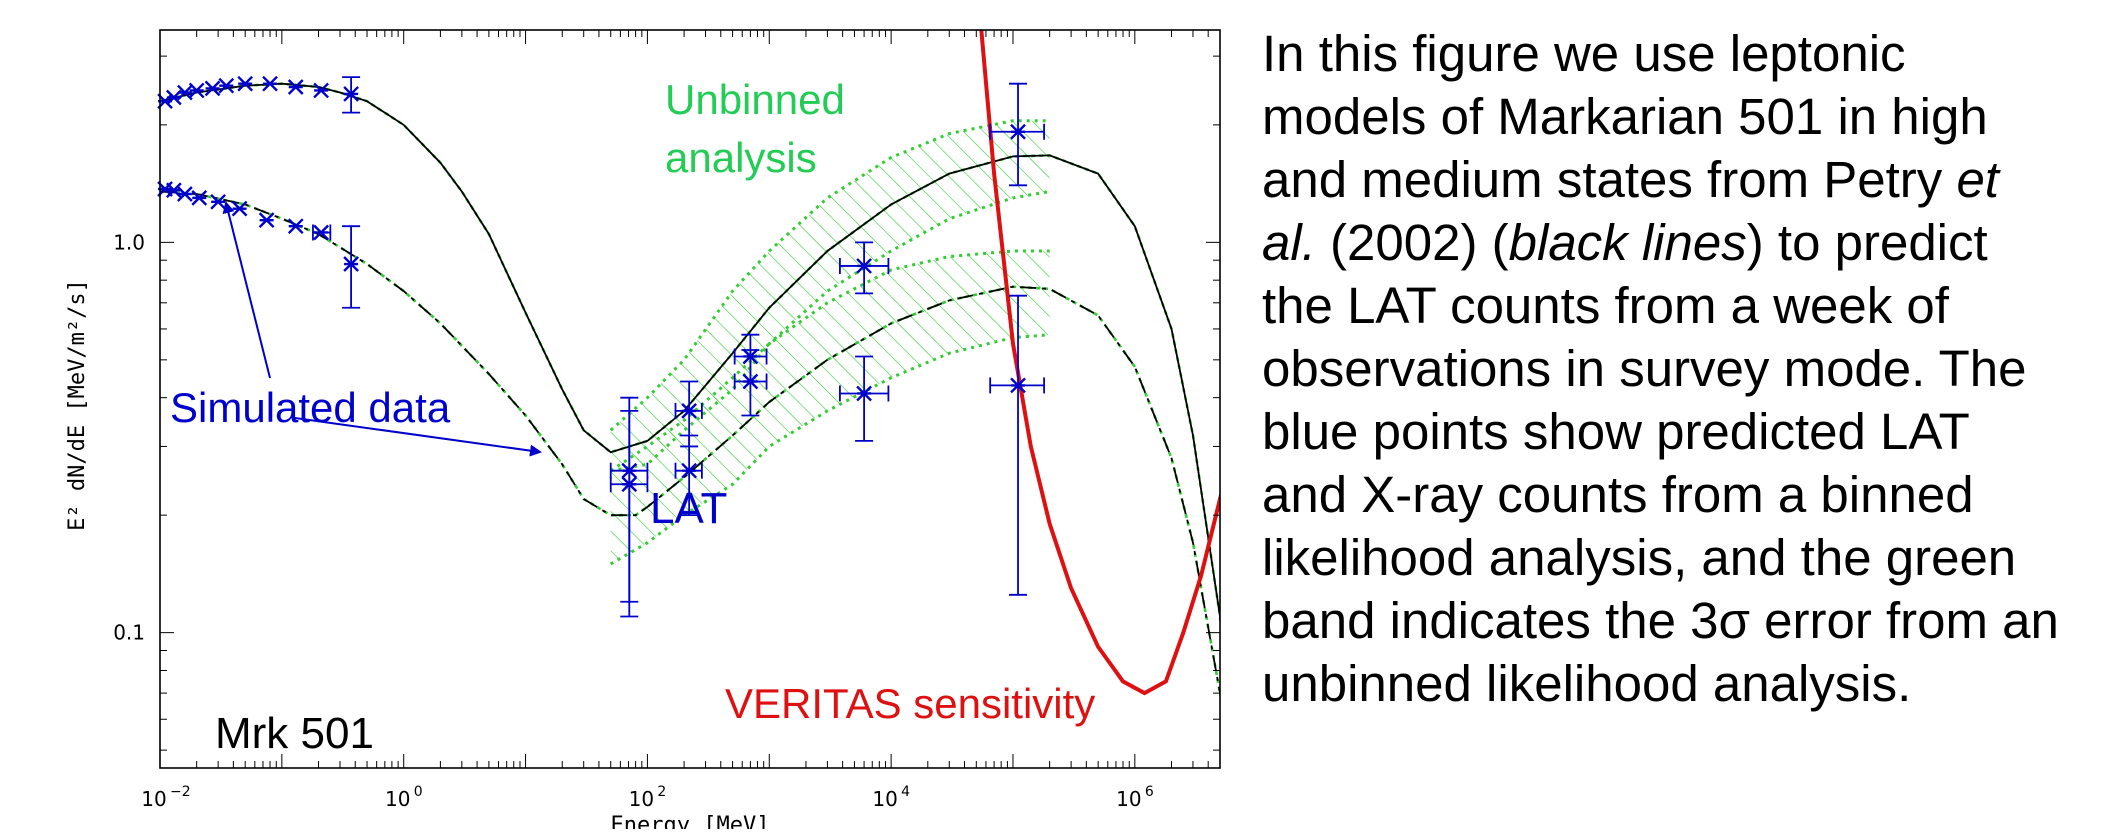 The width and height of the screenshot is (2118, 834). Describe the element at coordinates (1618, 494) in the screenshot. I see `caption-text: and X-ray counts from a binned` at that location.